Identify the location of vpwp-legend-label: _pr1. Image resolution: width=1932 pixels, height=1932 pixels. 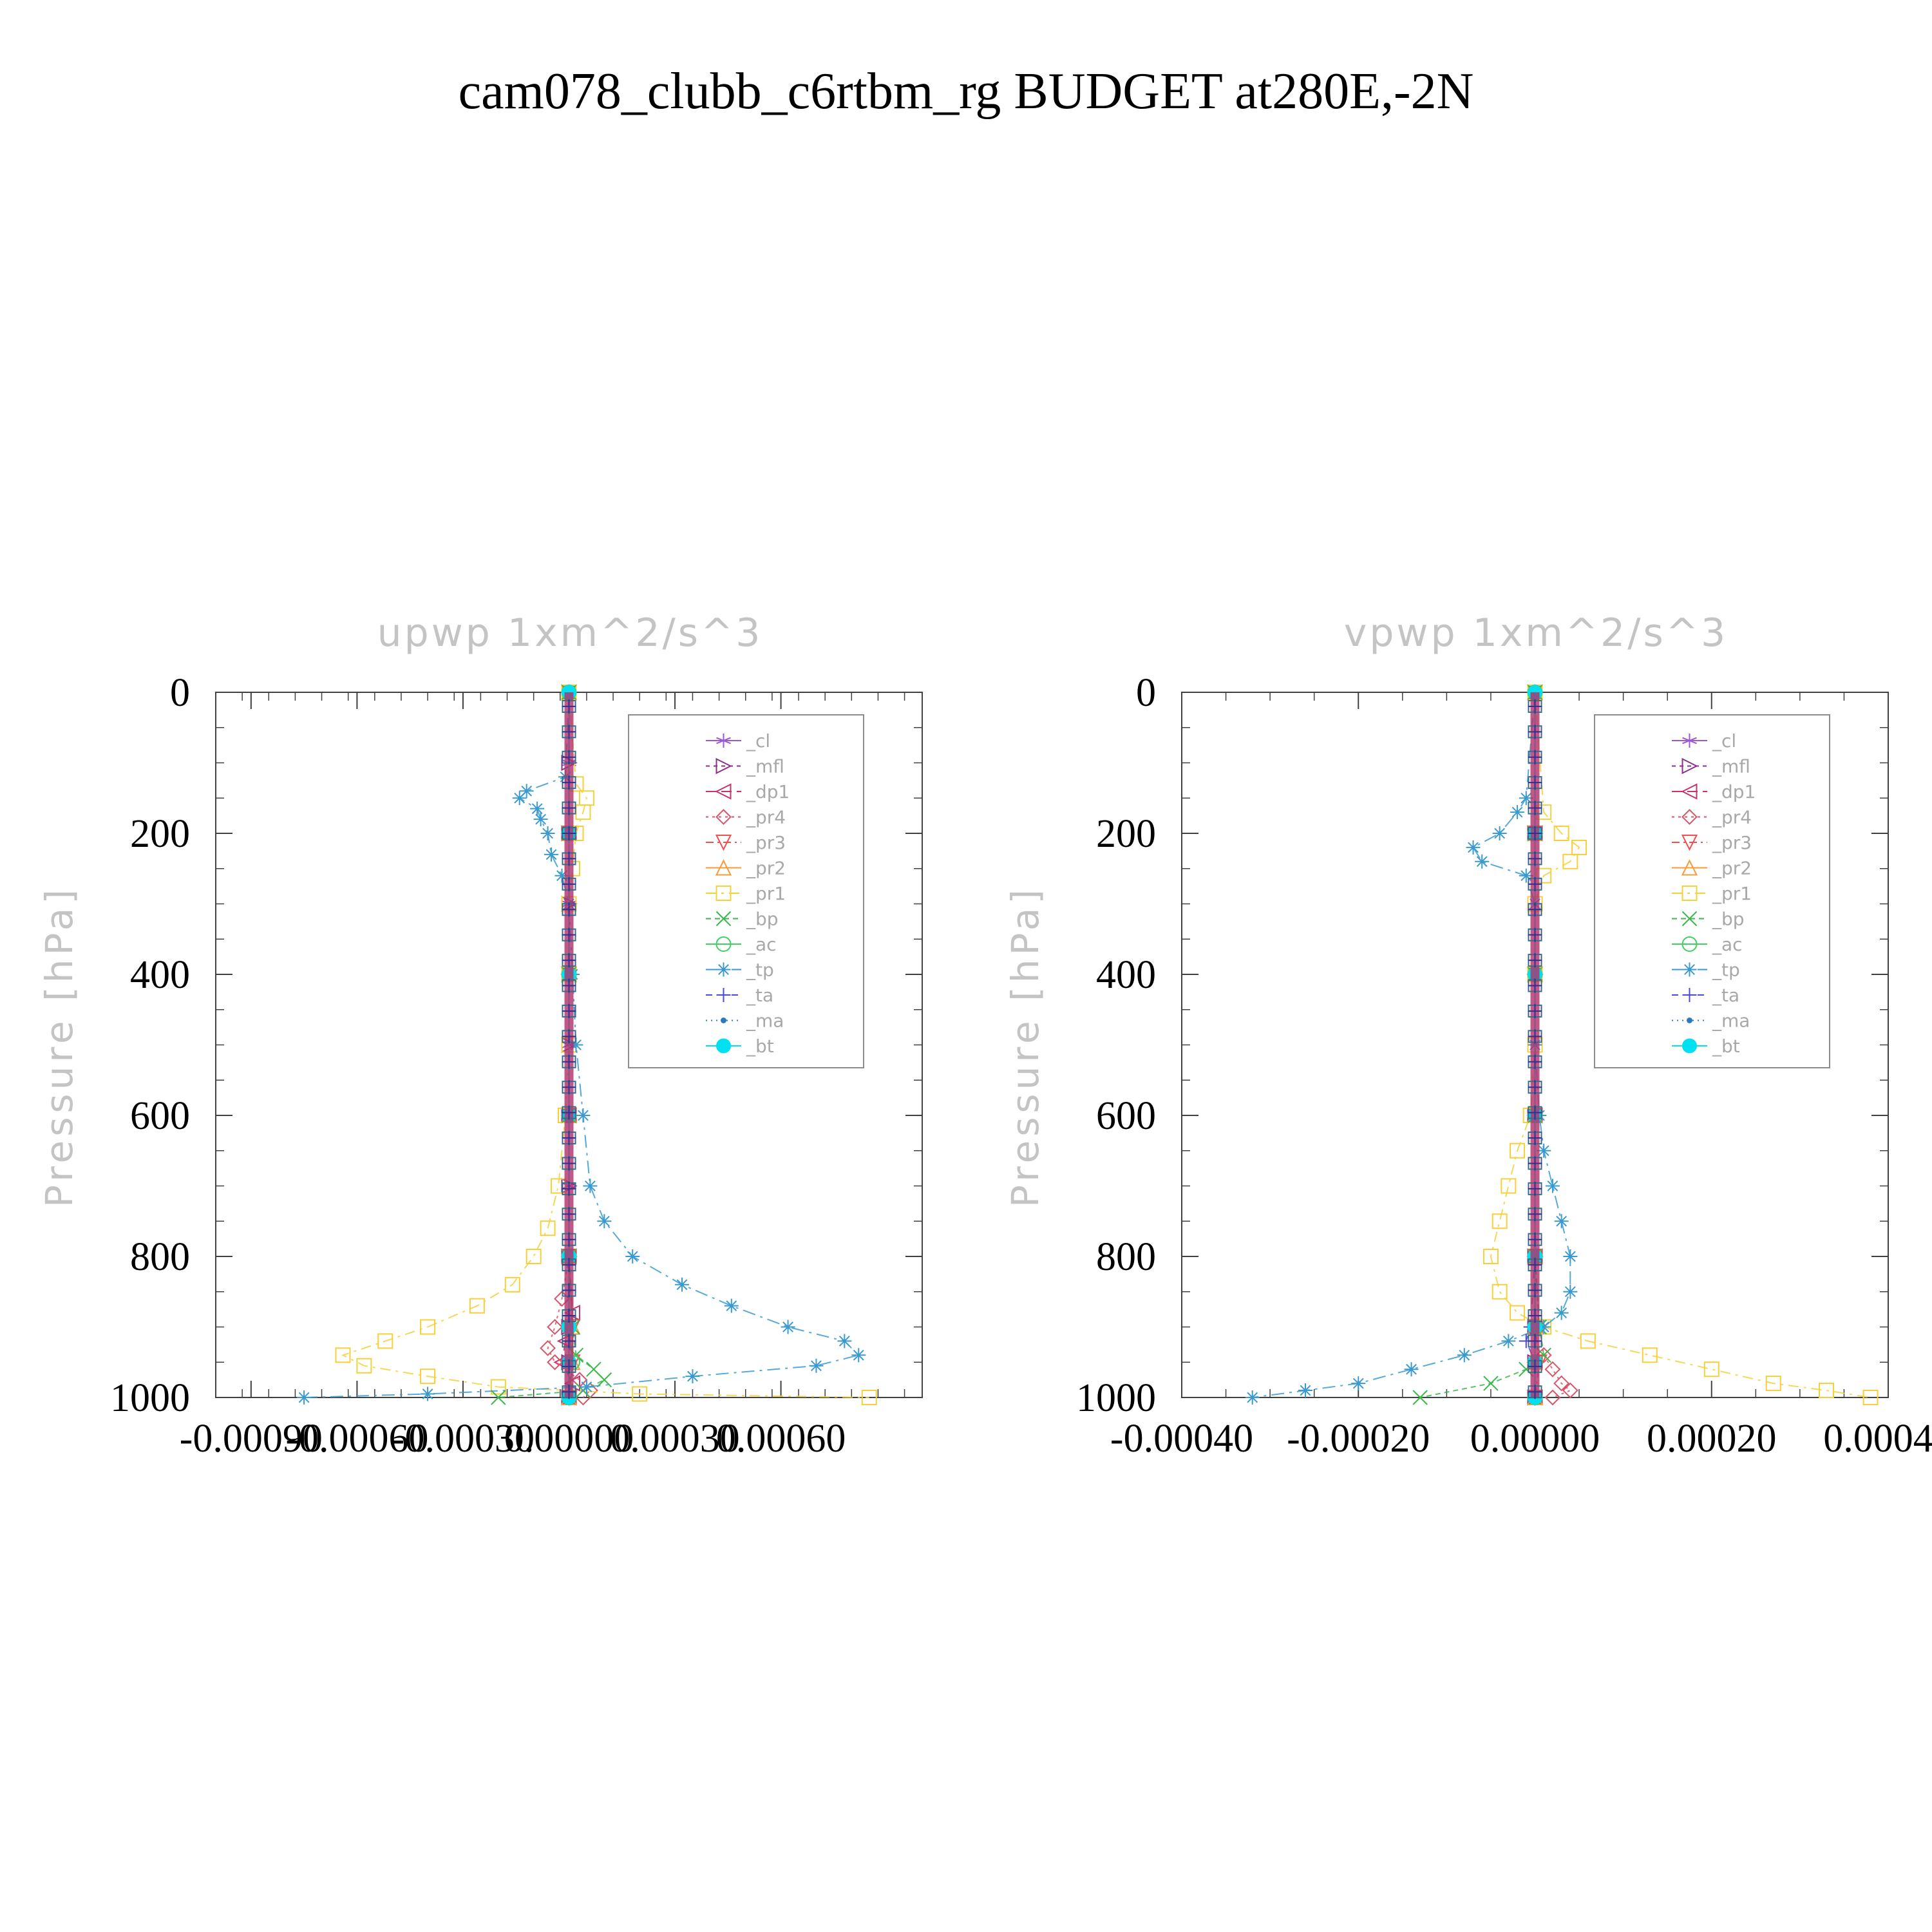
(1732, 893).